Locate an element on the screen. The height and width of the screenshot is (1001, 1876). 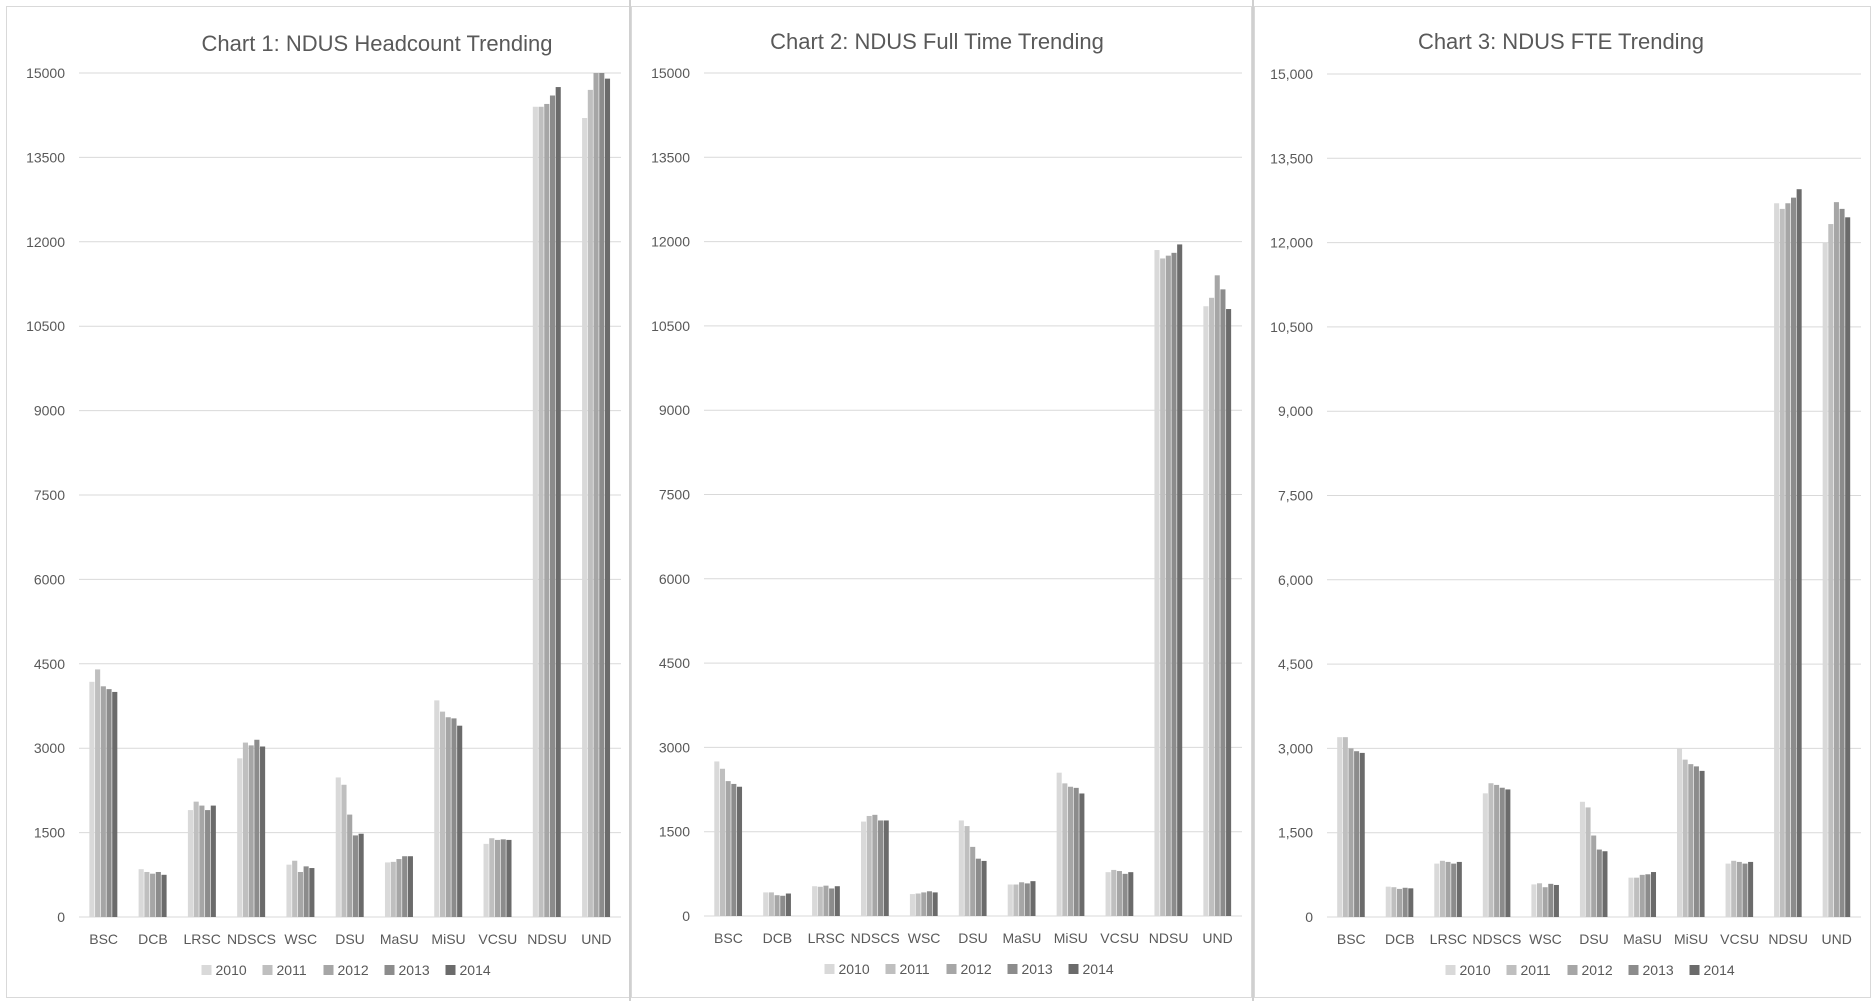
chart-title: Chart 2: NDUS Full Time Trending is located at coordinates (937, 41).